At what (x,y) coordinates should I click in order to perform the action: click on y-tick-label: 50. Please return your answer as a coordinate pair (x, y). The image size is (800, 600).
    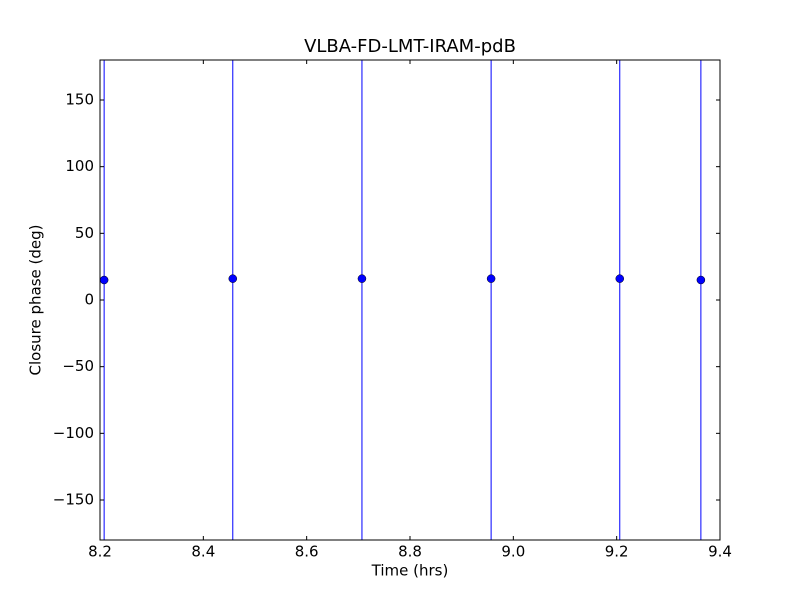
    Looking at the image, I should click on (84, 233).